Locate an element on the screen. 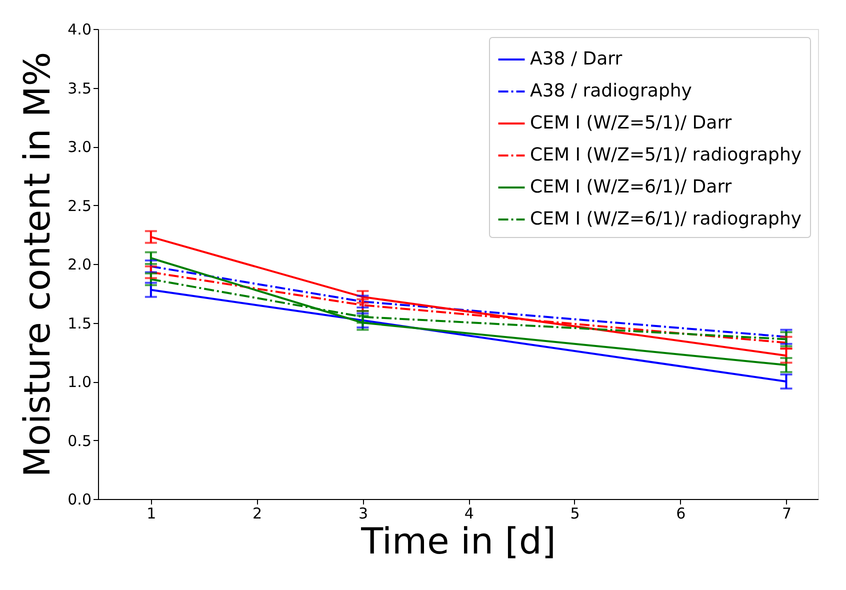 The height and width of the screenshot is (590, 846). legend-label: CEM I (W/Z=6/1)/ Darr is located at coordinates (631, 187).